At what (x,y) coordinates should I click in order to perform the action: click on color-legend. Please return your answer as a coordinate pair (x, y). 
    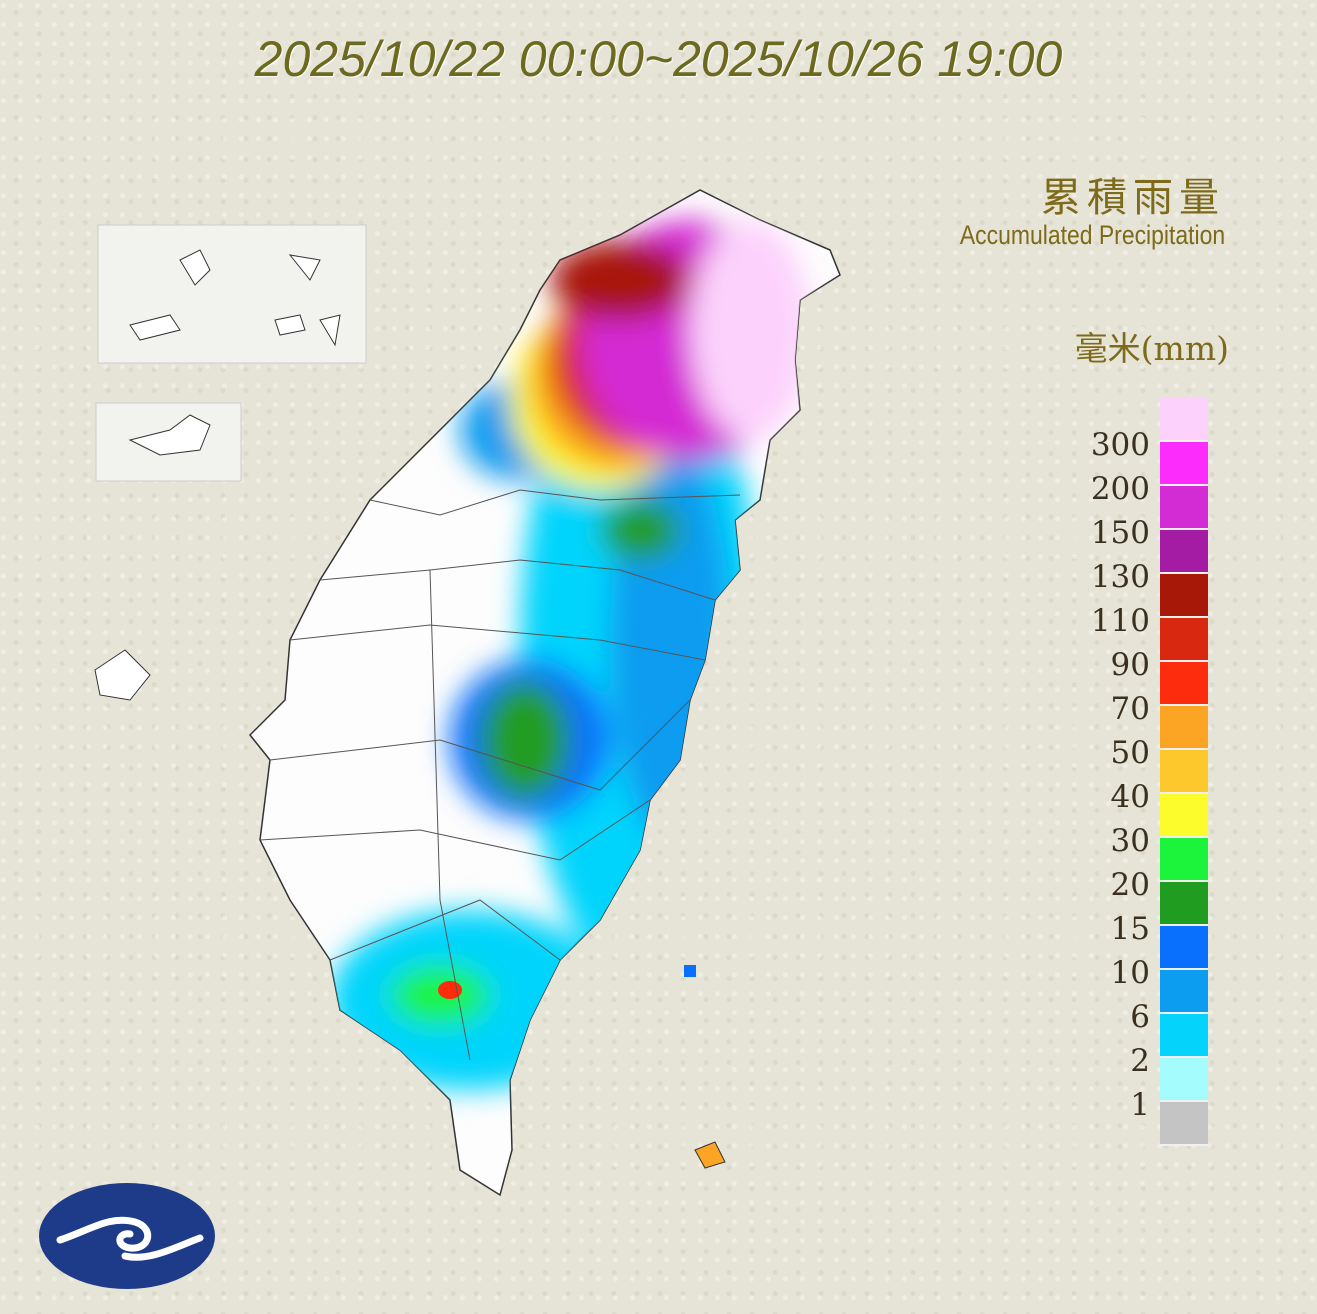
    Looking at the image, I should click on (1184, 772).